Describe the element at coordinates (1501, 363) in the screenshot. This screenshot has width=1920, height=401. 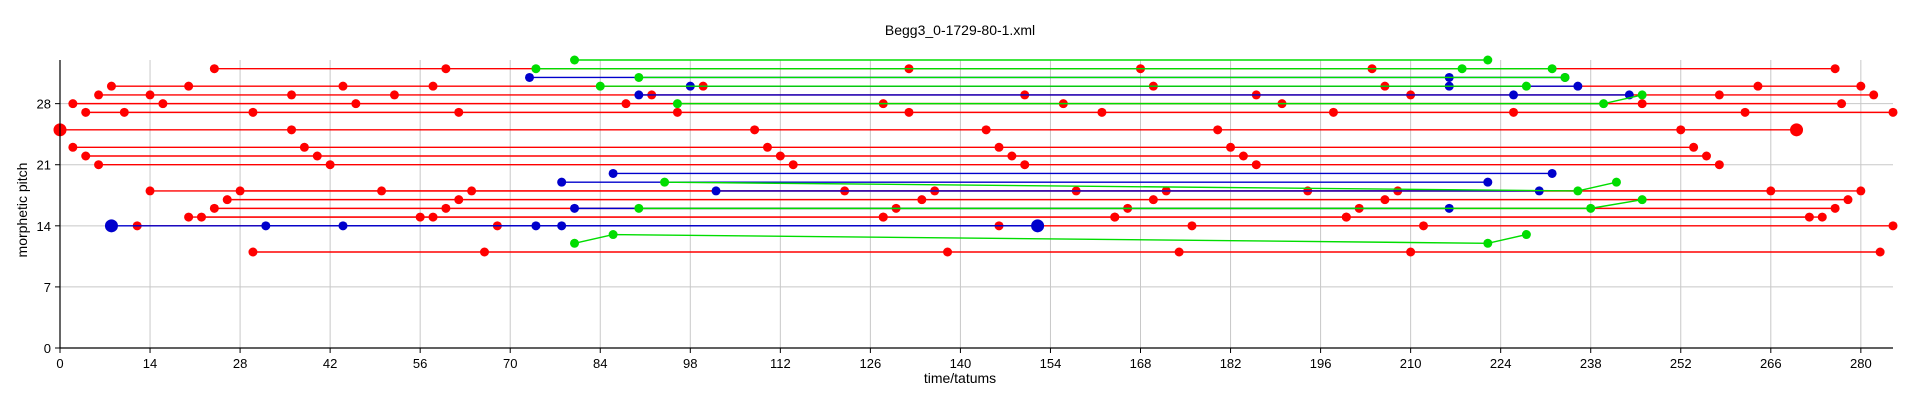
I see `x-tick-label: 224` at that location.